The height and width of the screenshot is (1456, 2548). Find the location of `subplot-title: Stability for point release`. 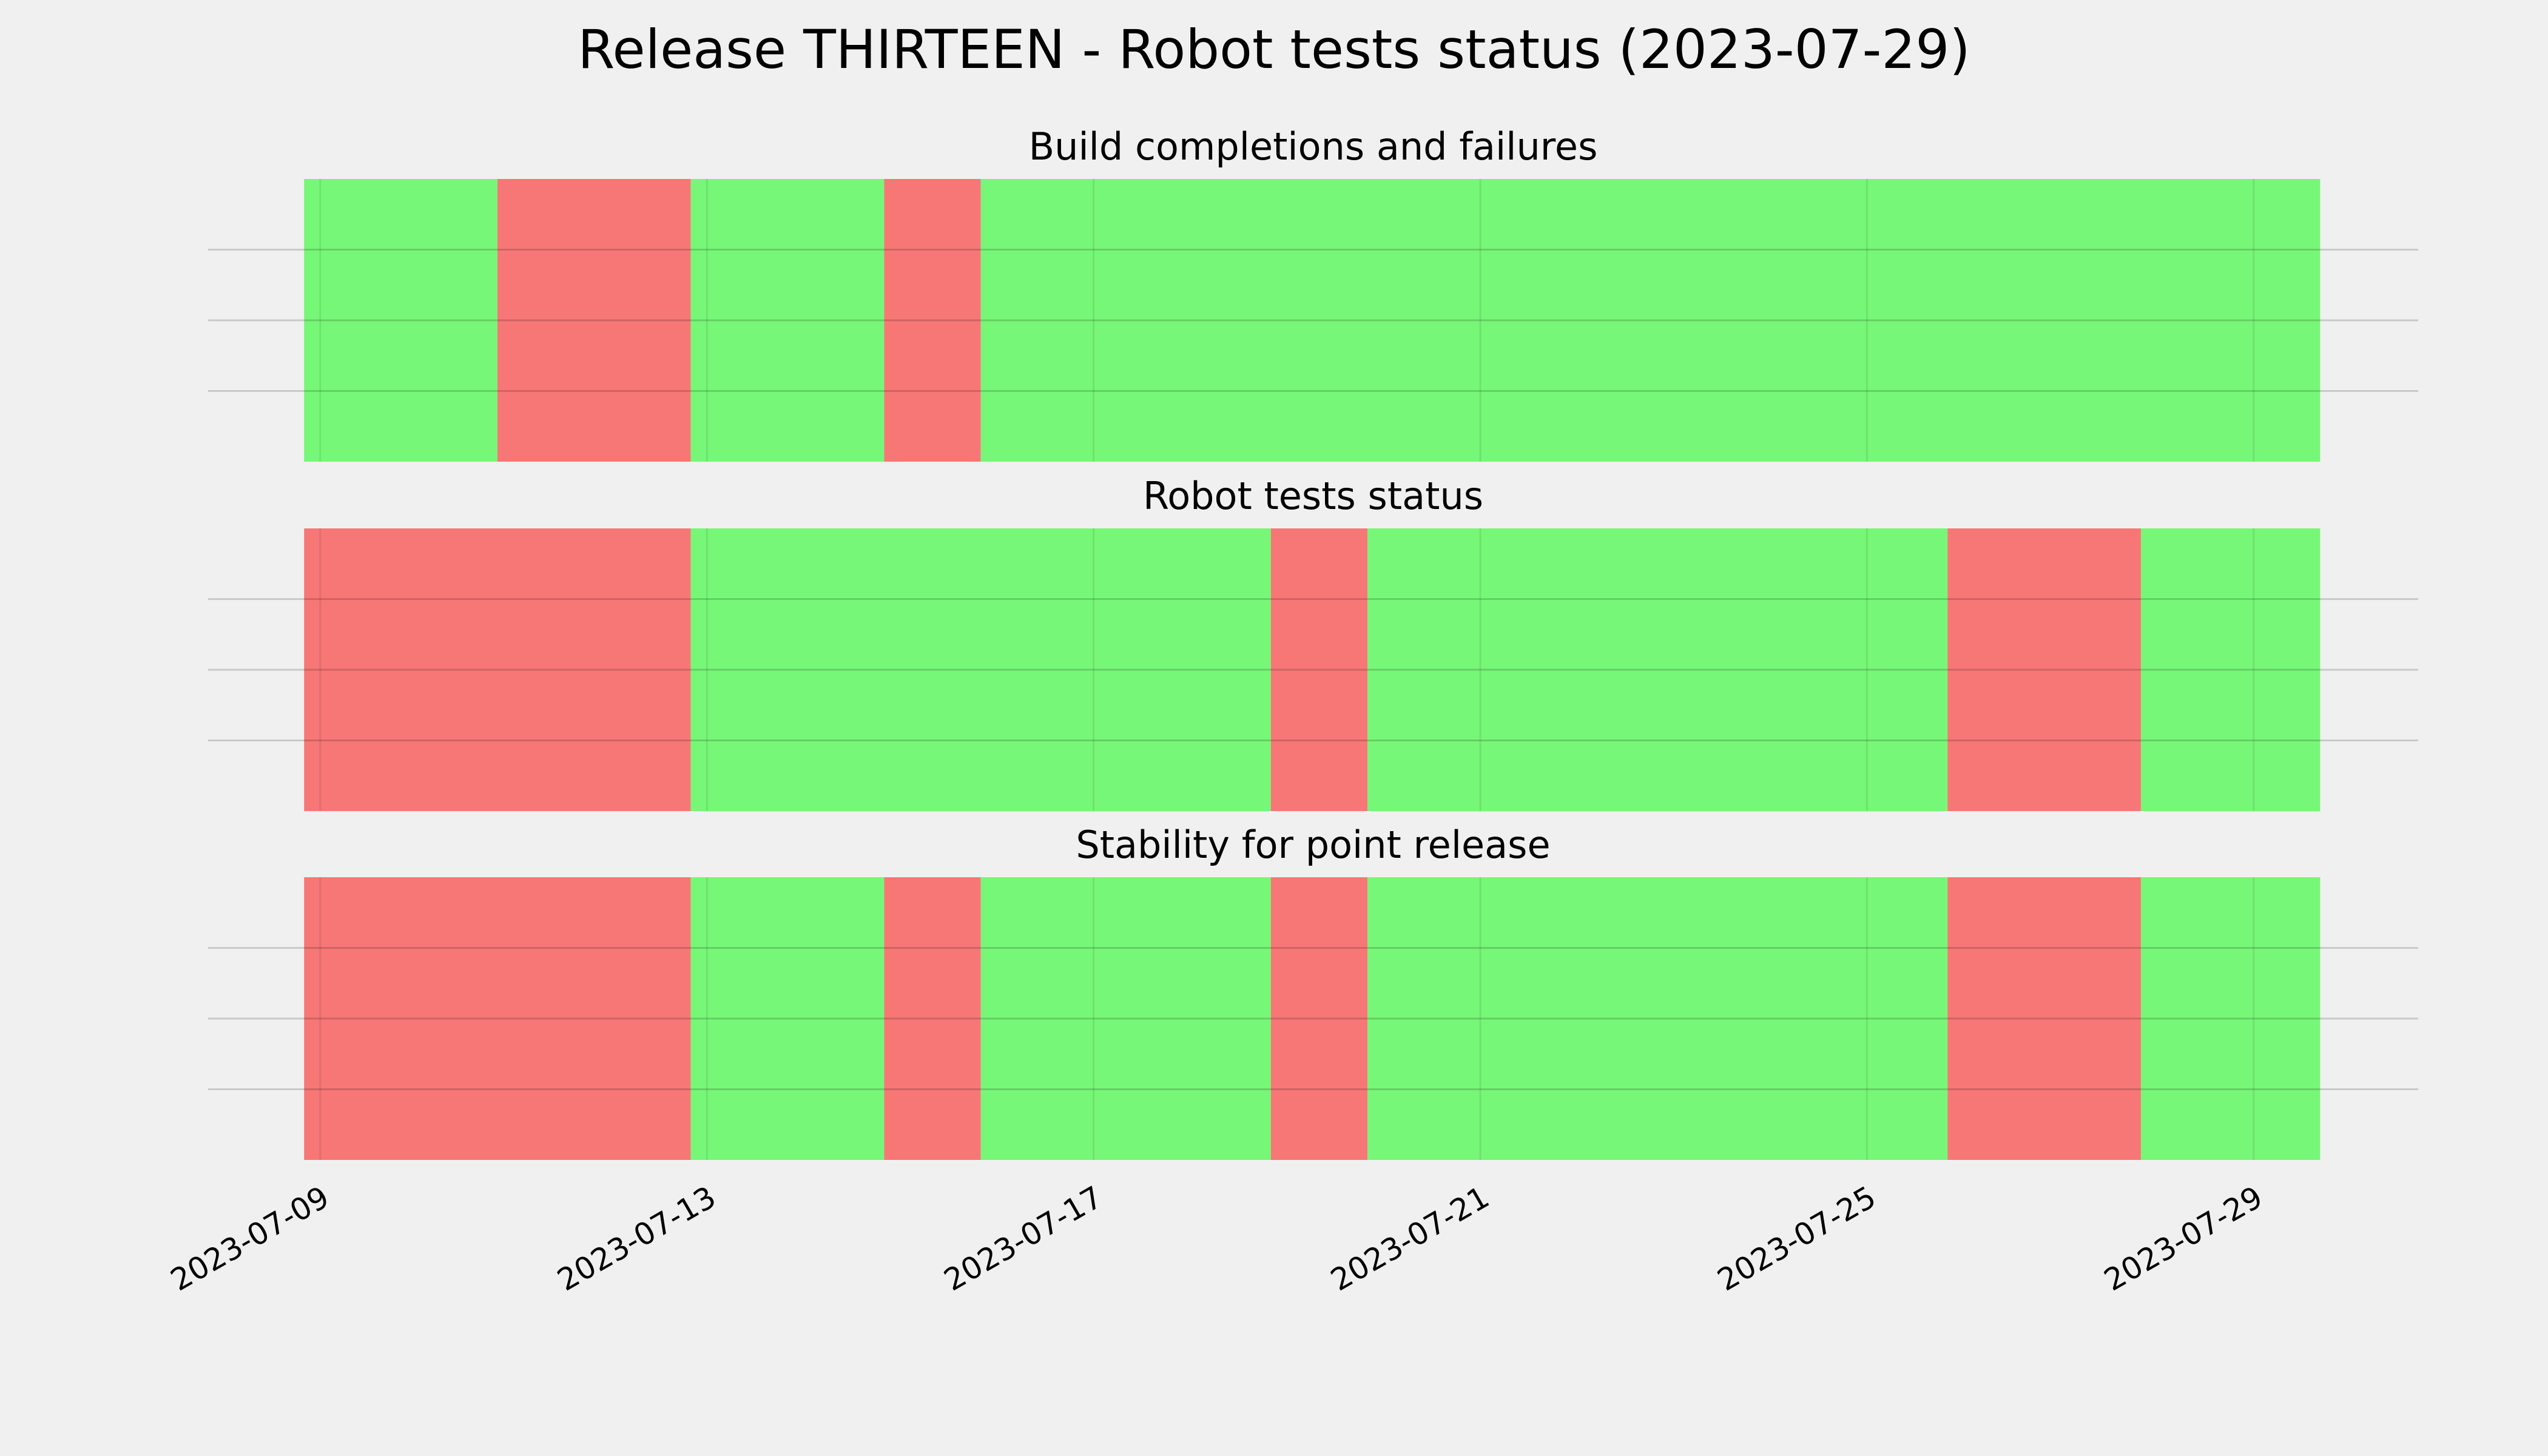

subplot-title: Stability for point release is located at coordinates (1313, 845).